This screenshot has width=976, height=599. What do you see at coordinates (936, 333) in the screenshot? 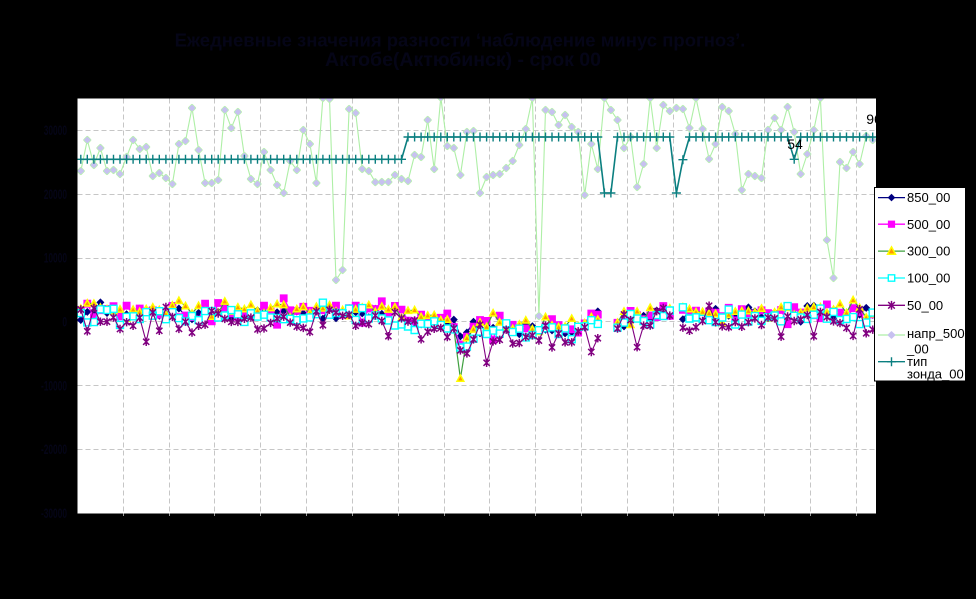
I see `svg-text: напр_500` at bounding box center [936, 333].